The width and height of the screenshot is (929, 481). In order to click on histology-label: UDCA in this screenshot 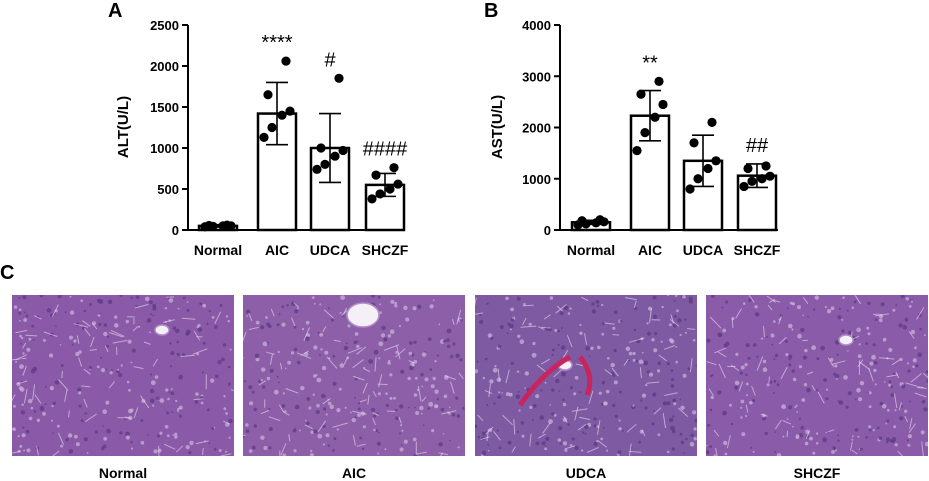, I will do `click(586, 473)`.